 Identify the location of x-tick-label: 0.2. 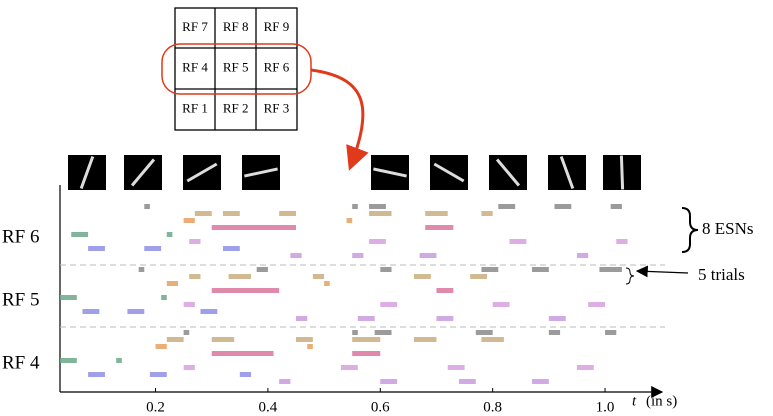
(155, 407).